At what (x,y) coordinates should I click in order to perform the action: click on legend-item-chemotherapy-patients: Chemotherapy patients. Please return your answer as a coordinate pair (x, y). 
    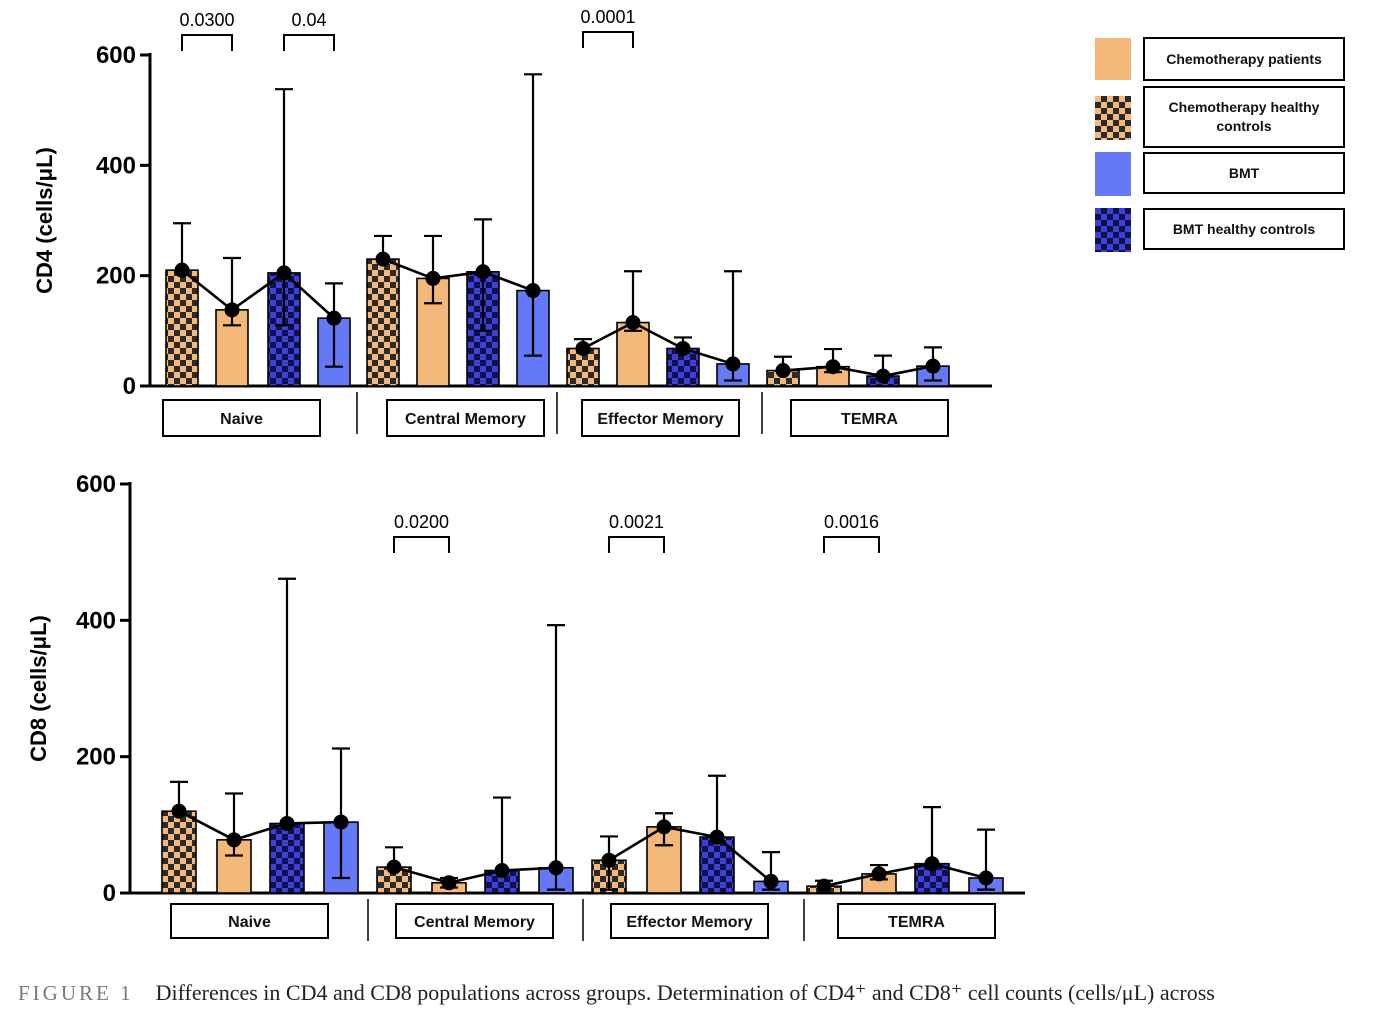
    Looking at the image, I should click on (1225, 59).